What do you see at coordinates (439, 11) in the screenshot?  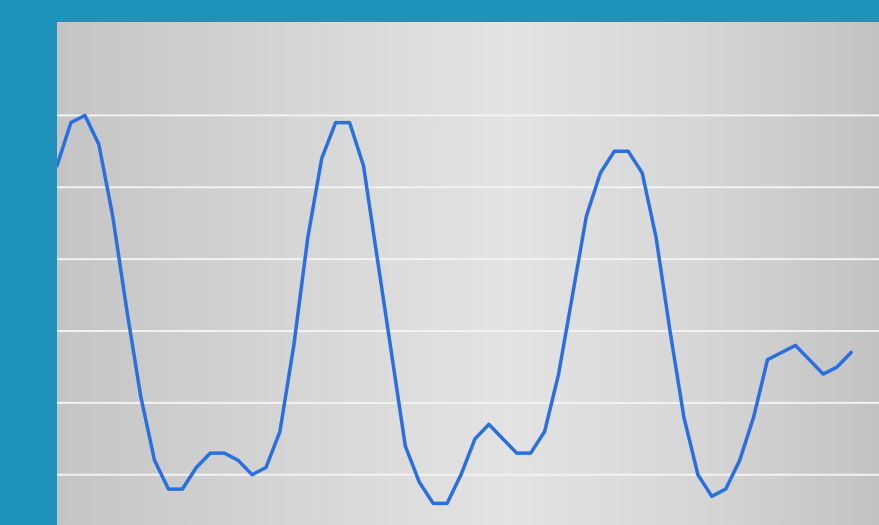 I see `top-frame-band` at bounding box center [439, 11].